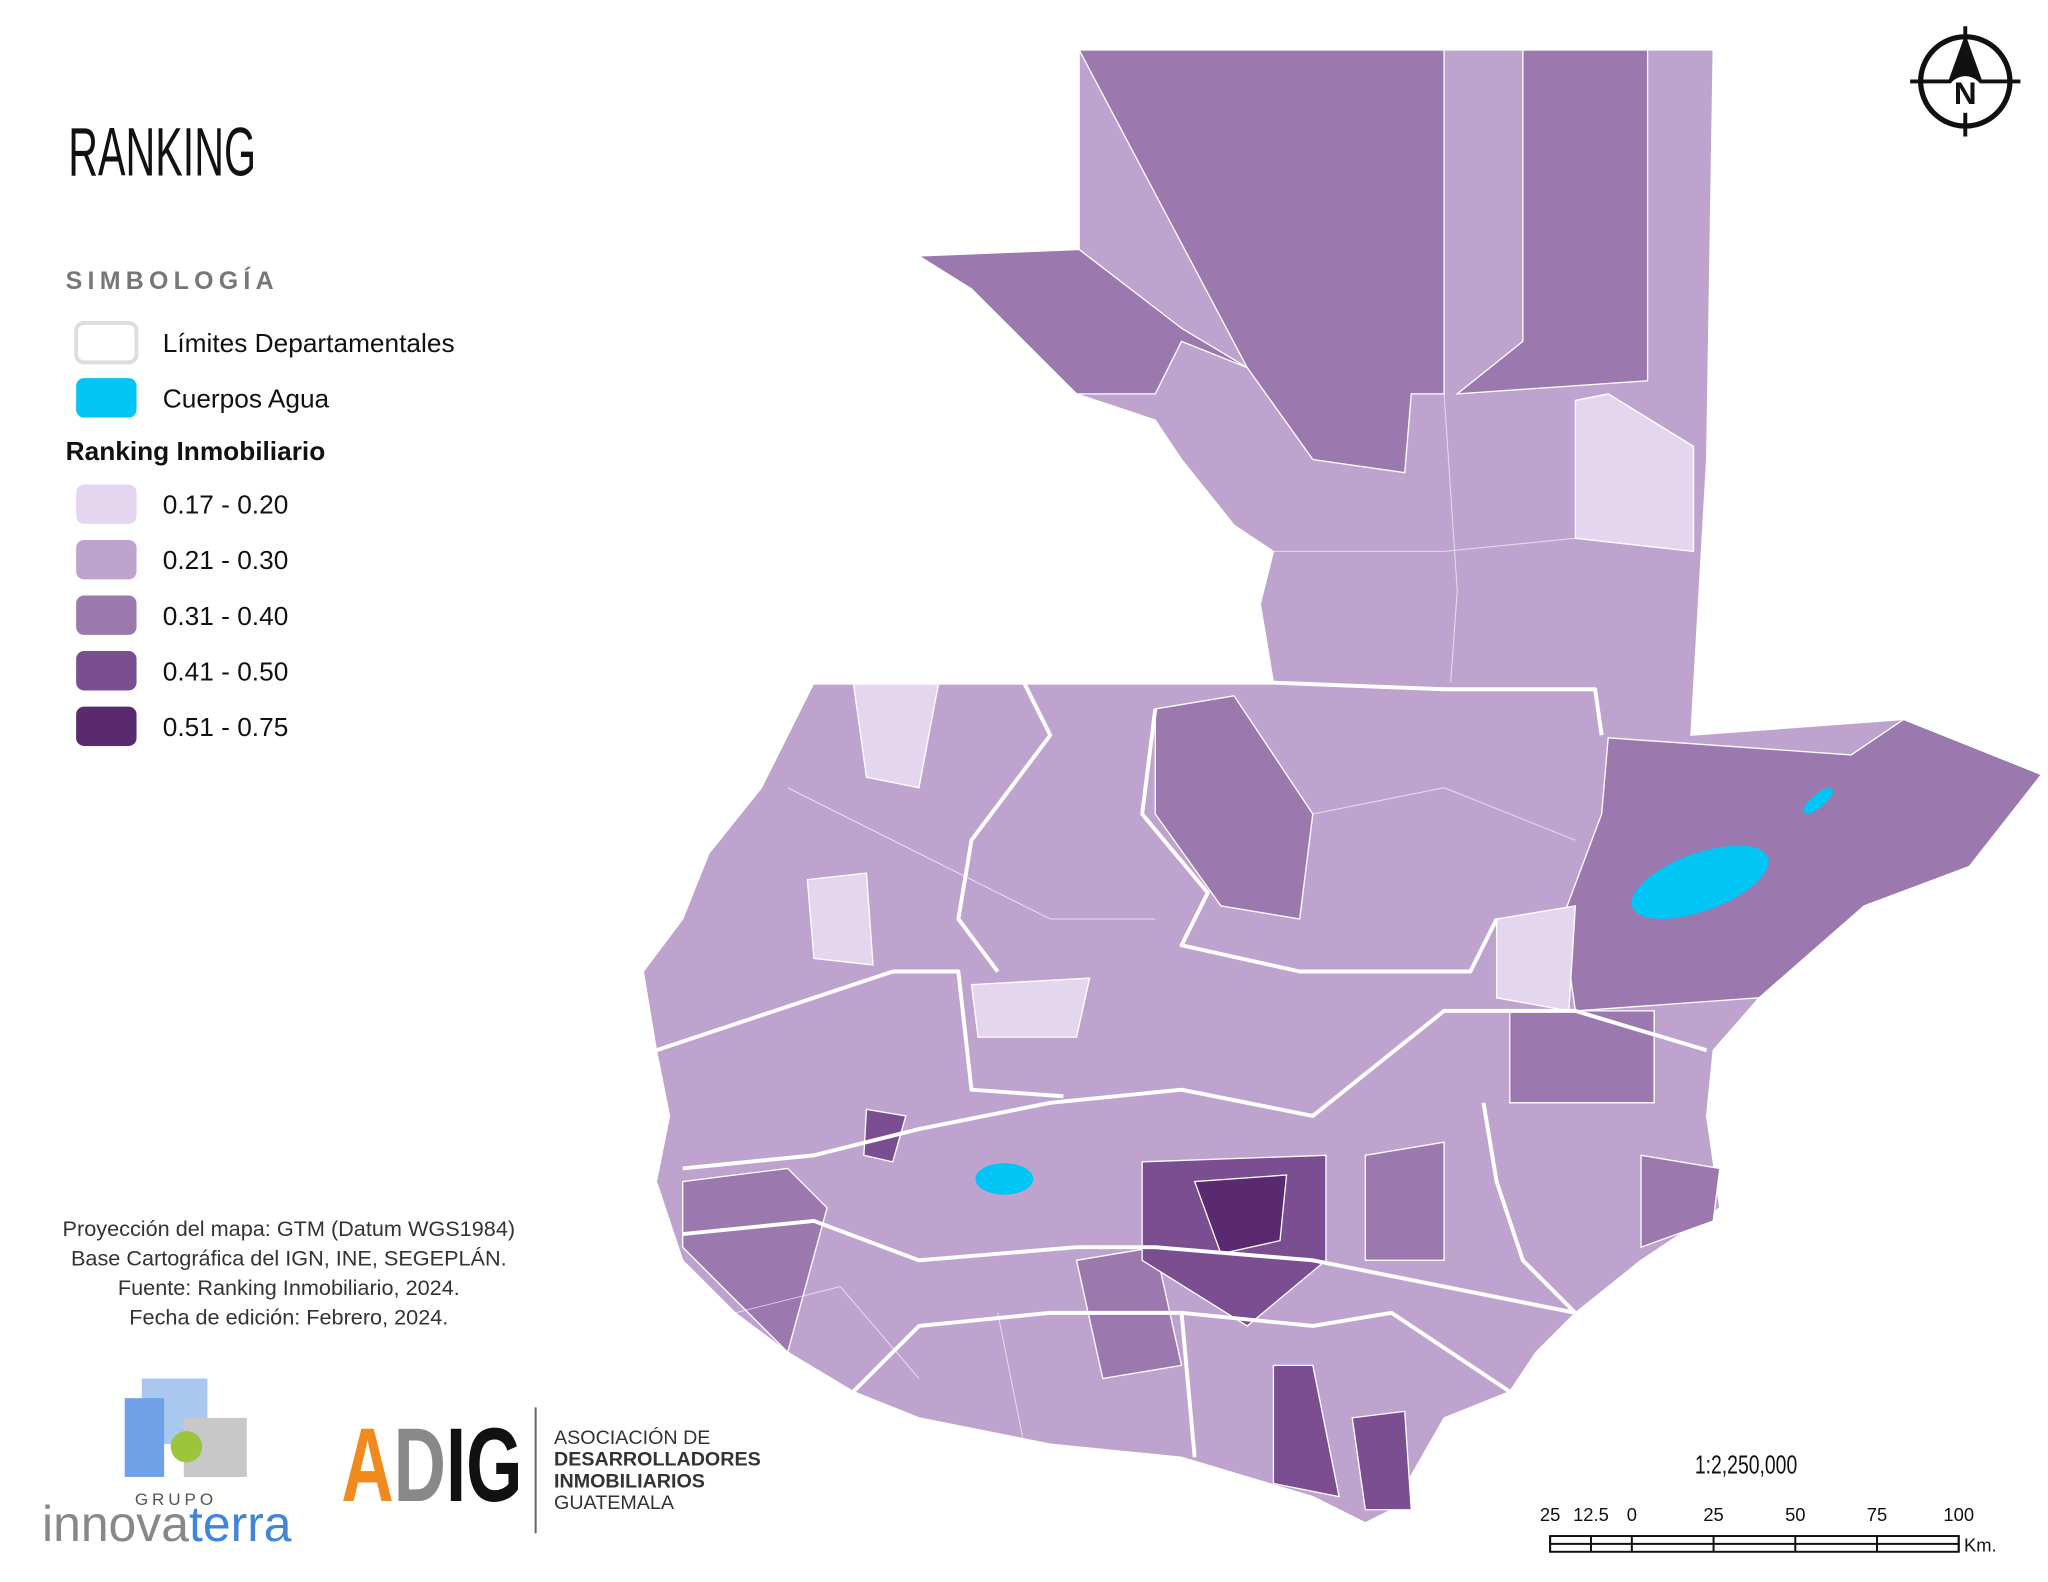 This screenshot has width=2048, height=1582. Describe the element at coordinates (196, 451) in the screenshot. I see `legend-subheading: Ranking Inmobiliario` at that location.